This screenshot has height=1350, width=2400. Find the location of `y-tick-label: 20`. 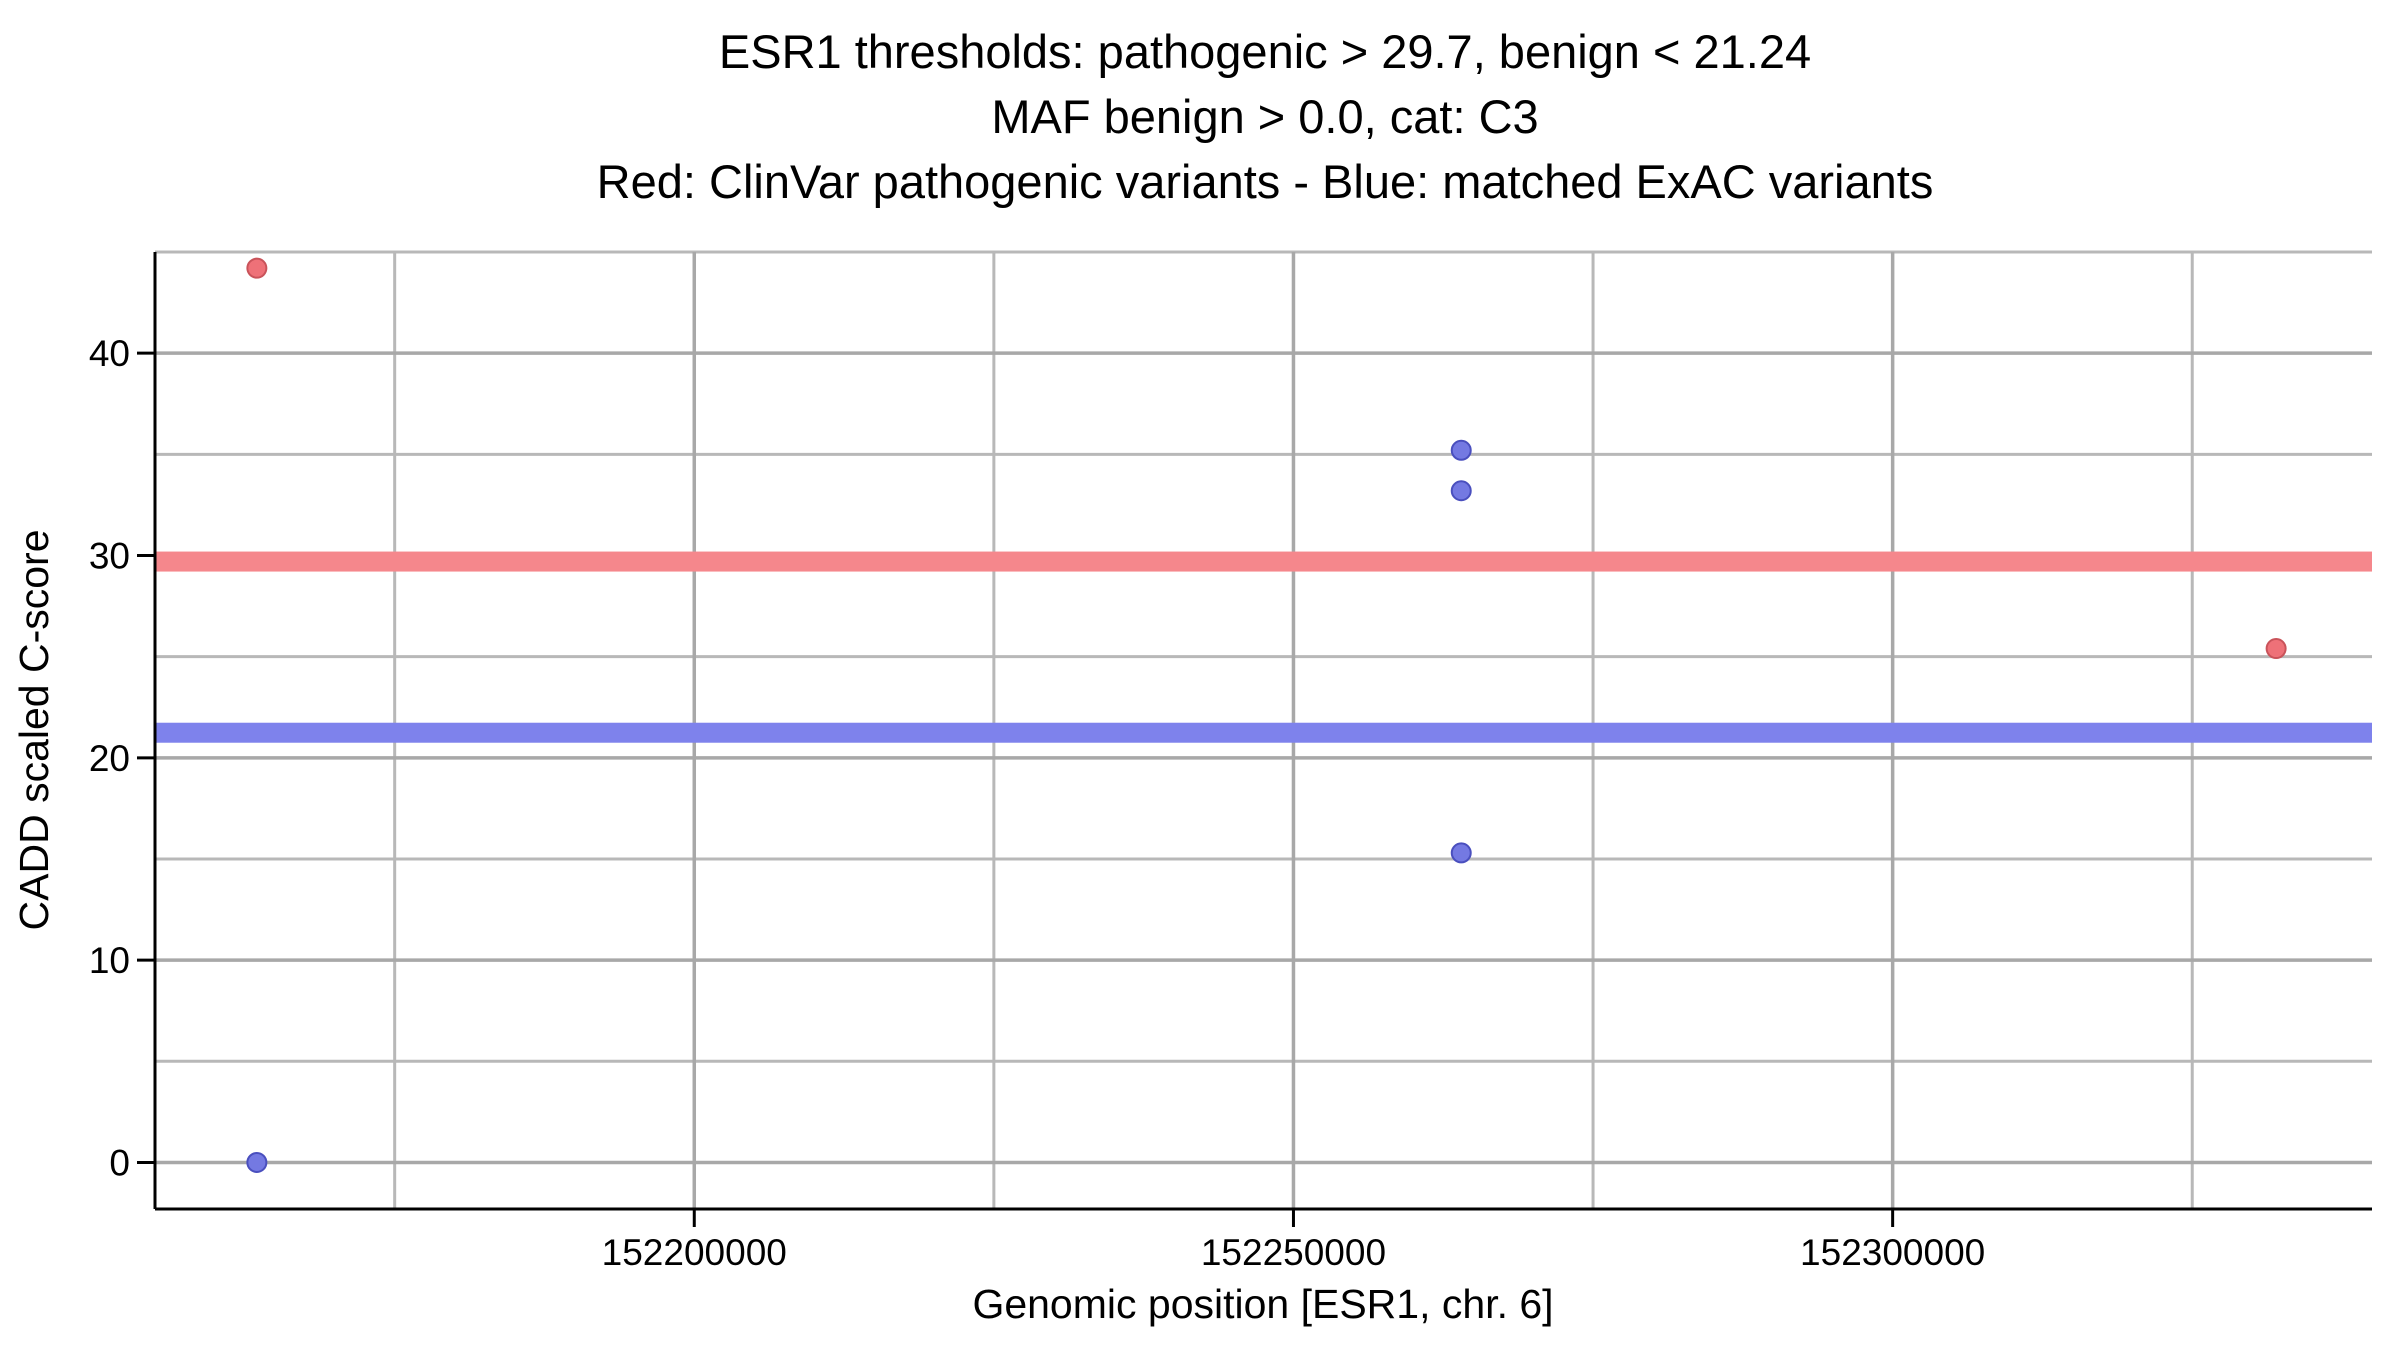

y-tick-label: 20 is located at coordinates (109, 758).